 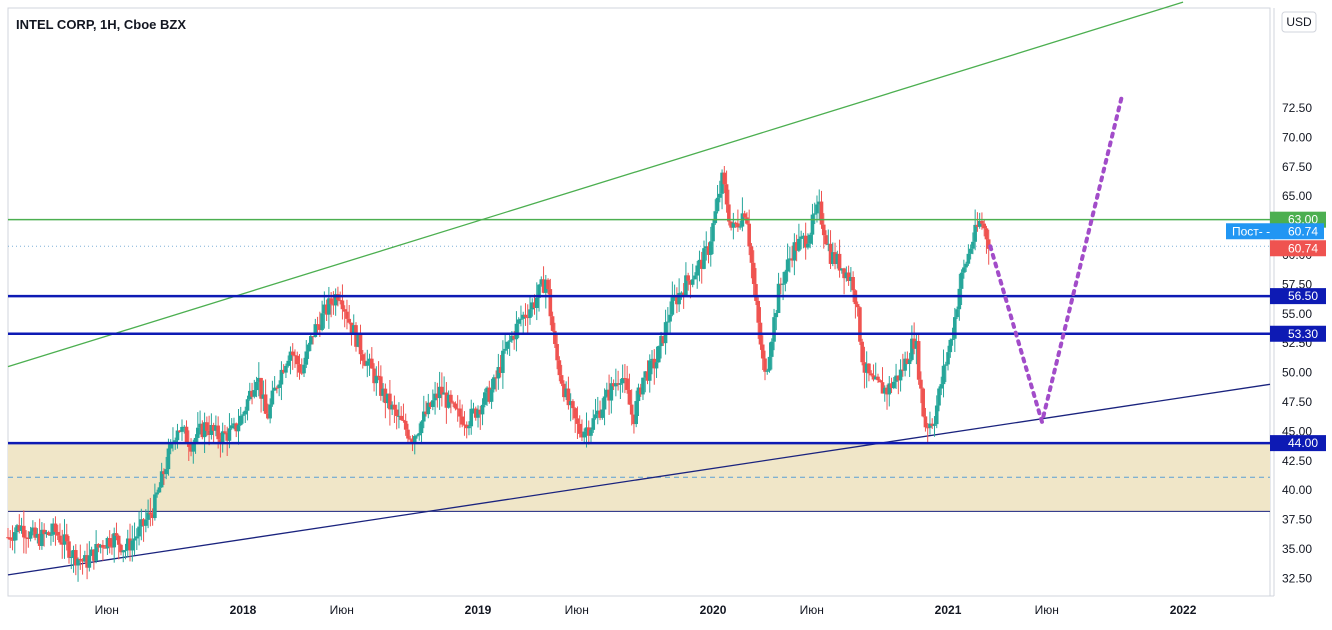 What do you see at coordinates (1056, 262) in the screenshot?
I see `projection-path` at bounding box center [1056, 262].